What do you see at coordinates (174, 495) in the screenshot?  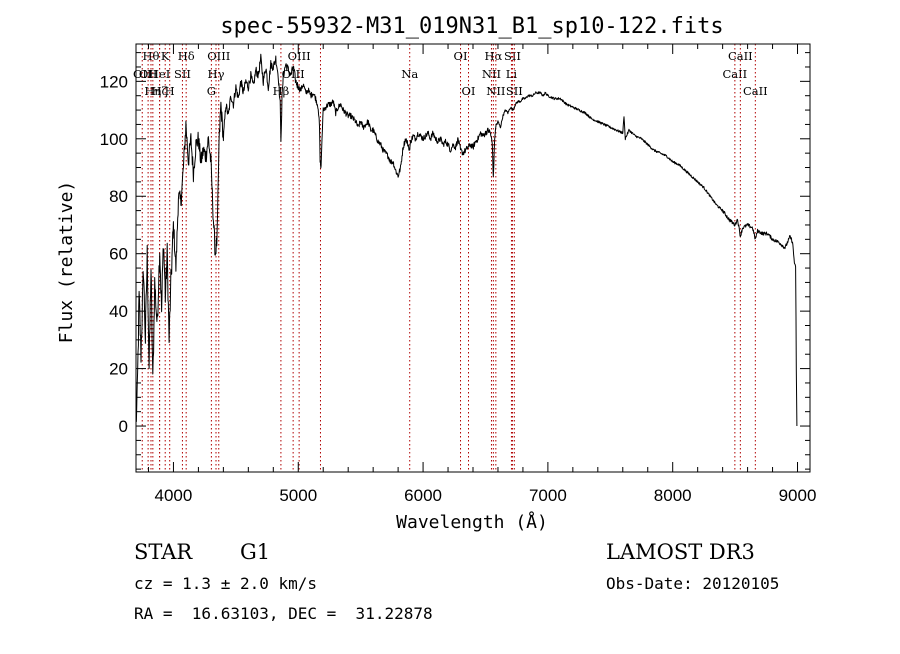 I see `x-tick-label: 4000` at bounding box center [174, 495].